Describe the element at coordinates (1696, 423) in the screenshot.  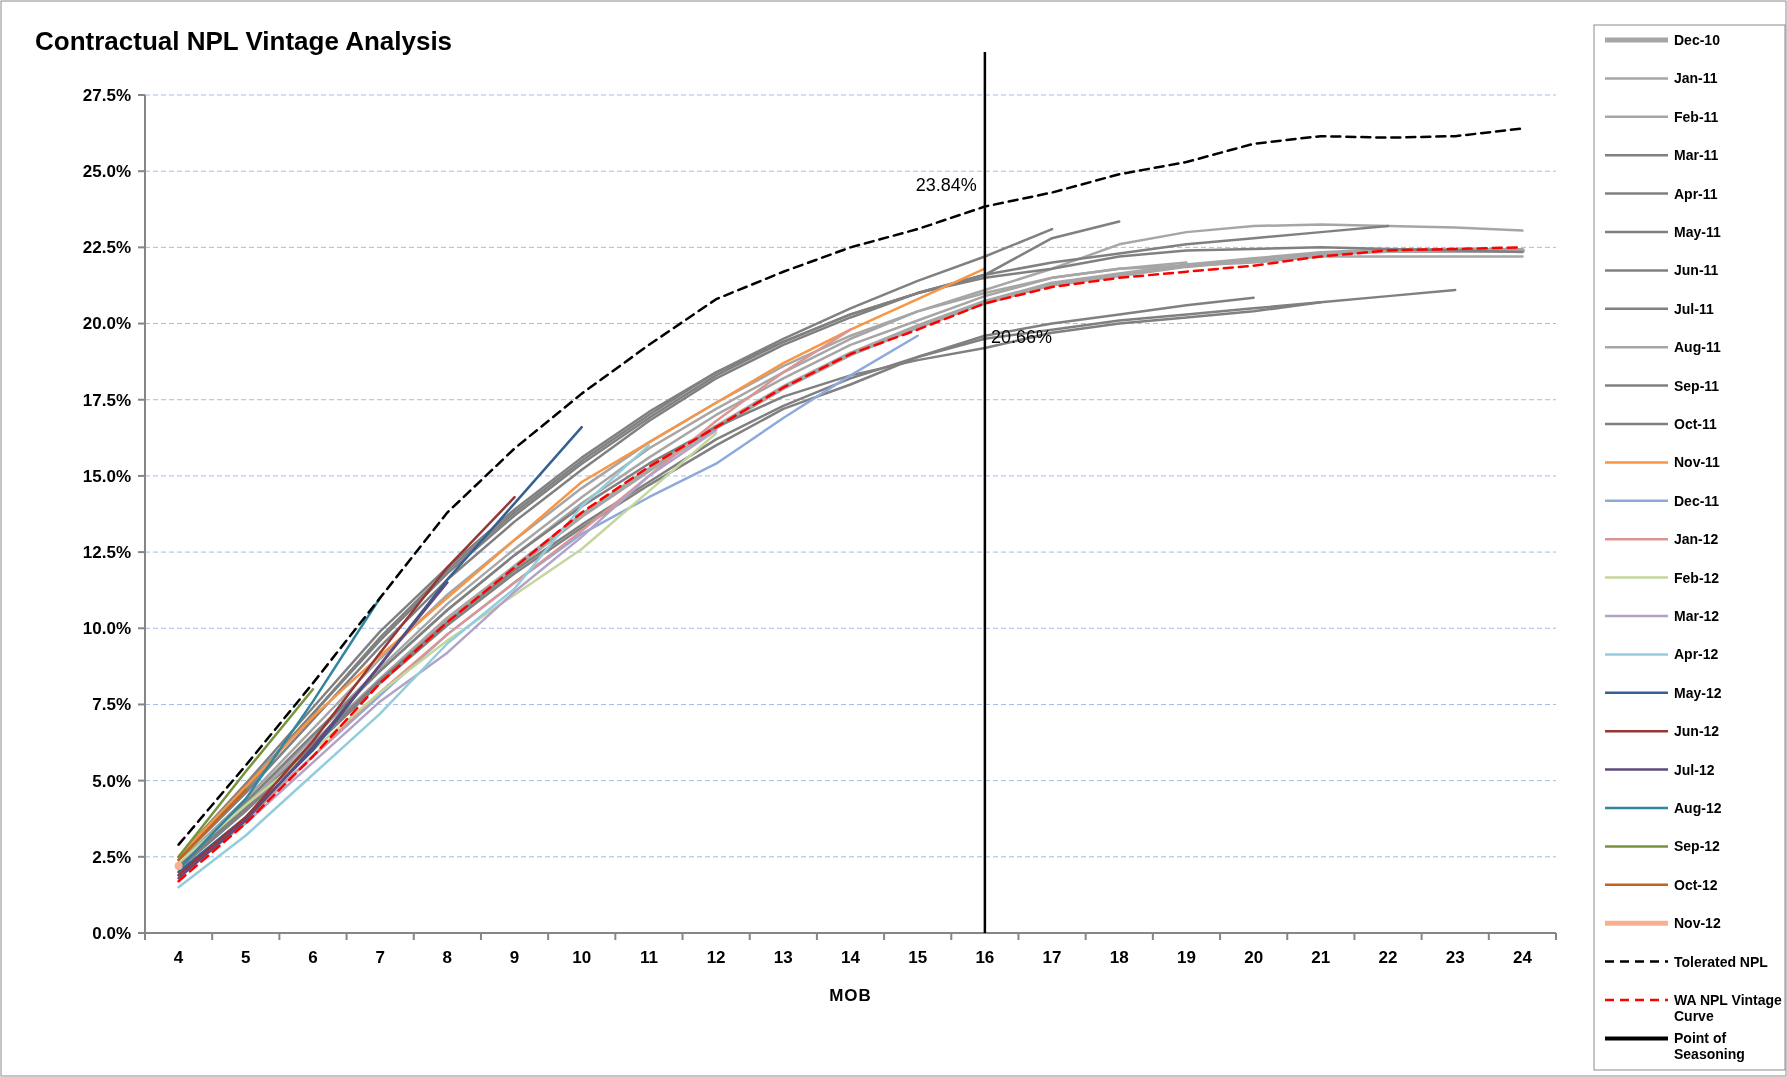
I see `legend-label: Oct-11` at that location.